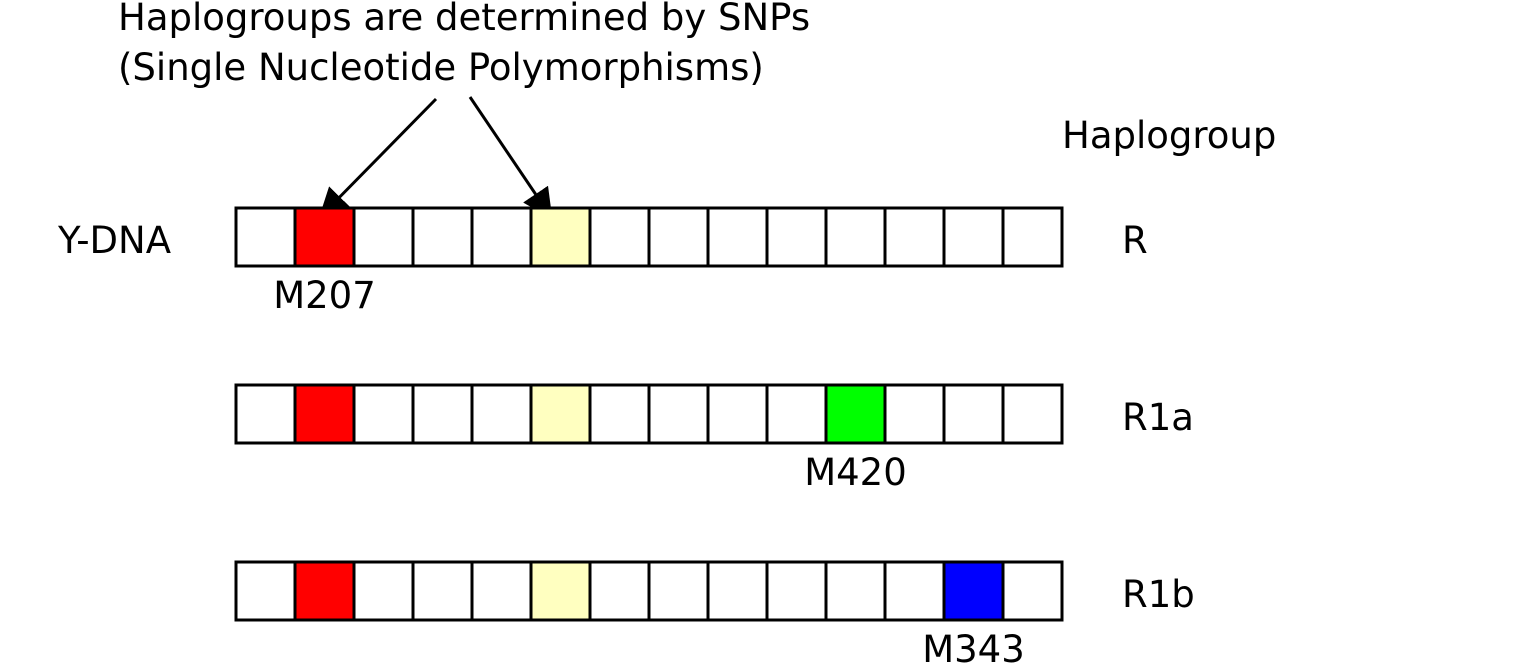  What do you see at coordinates (973, 646) in the screenshot?
I see `snp-marker-label: M343` at bounding box center [973, 646].